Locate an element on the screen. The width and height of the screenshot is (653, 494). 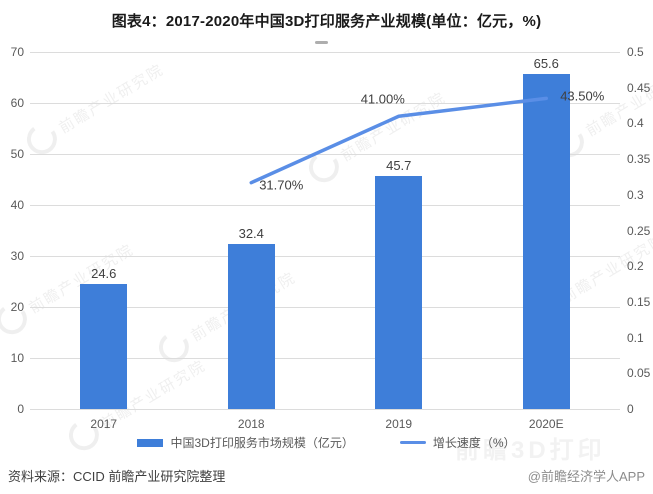
legend: 中国3D打印服务市场规模（亿元） 增长速度（%） is located at coordinates (326, 442).